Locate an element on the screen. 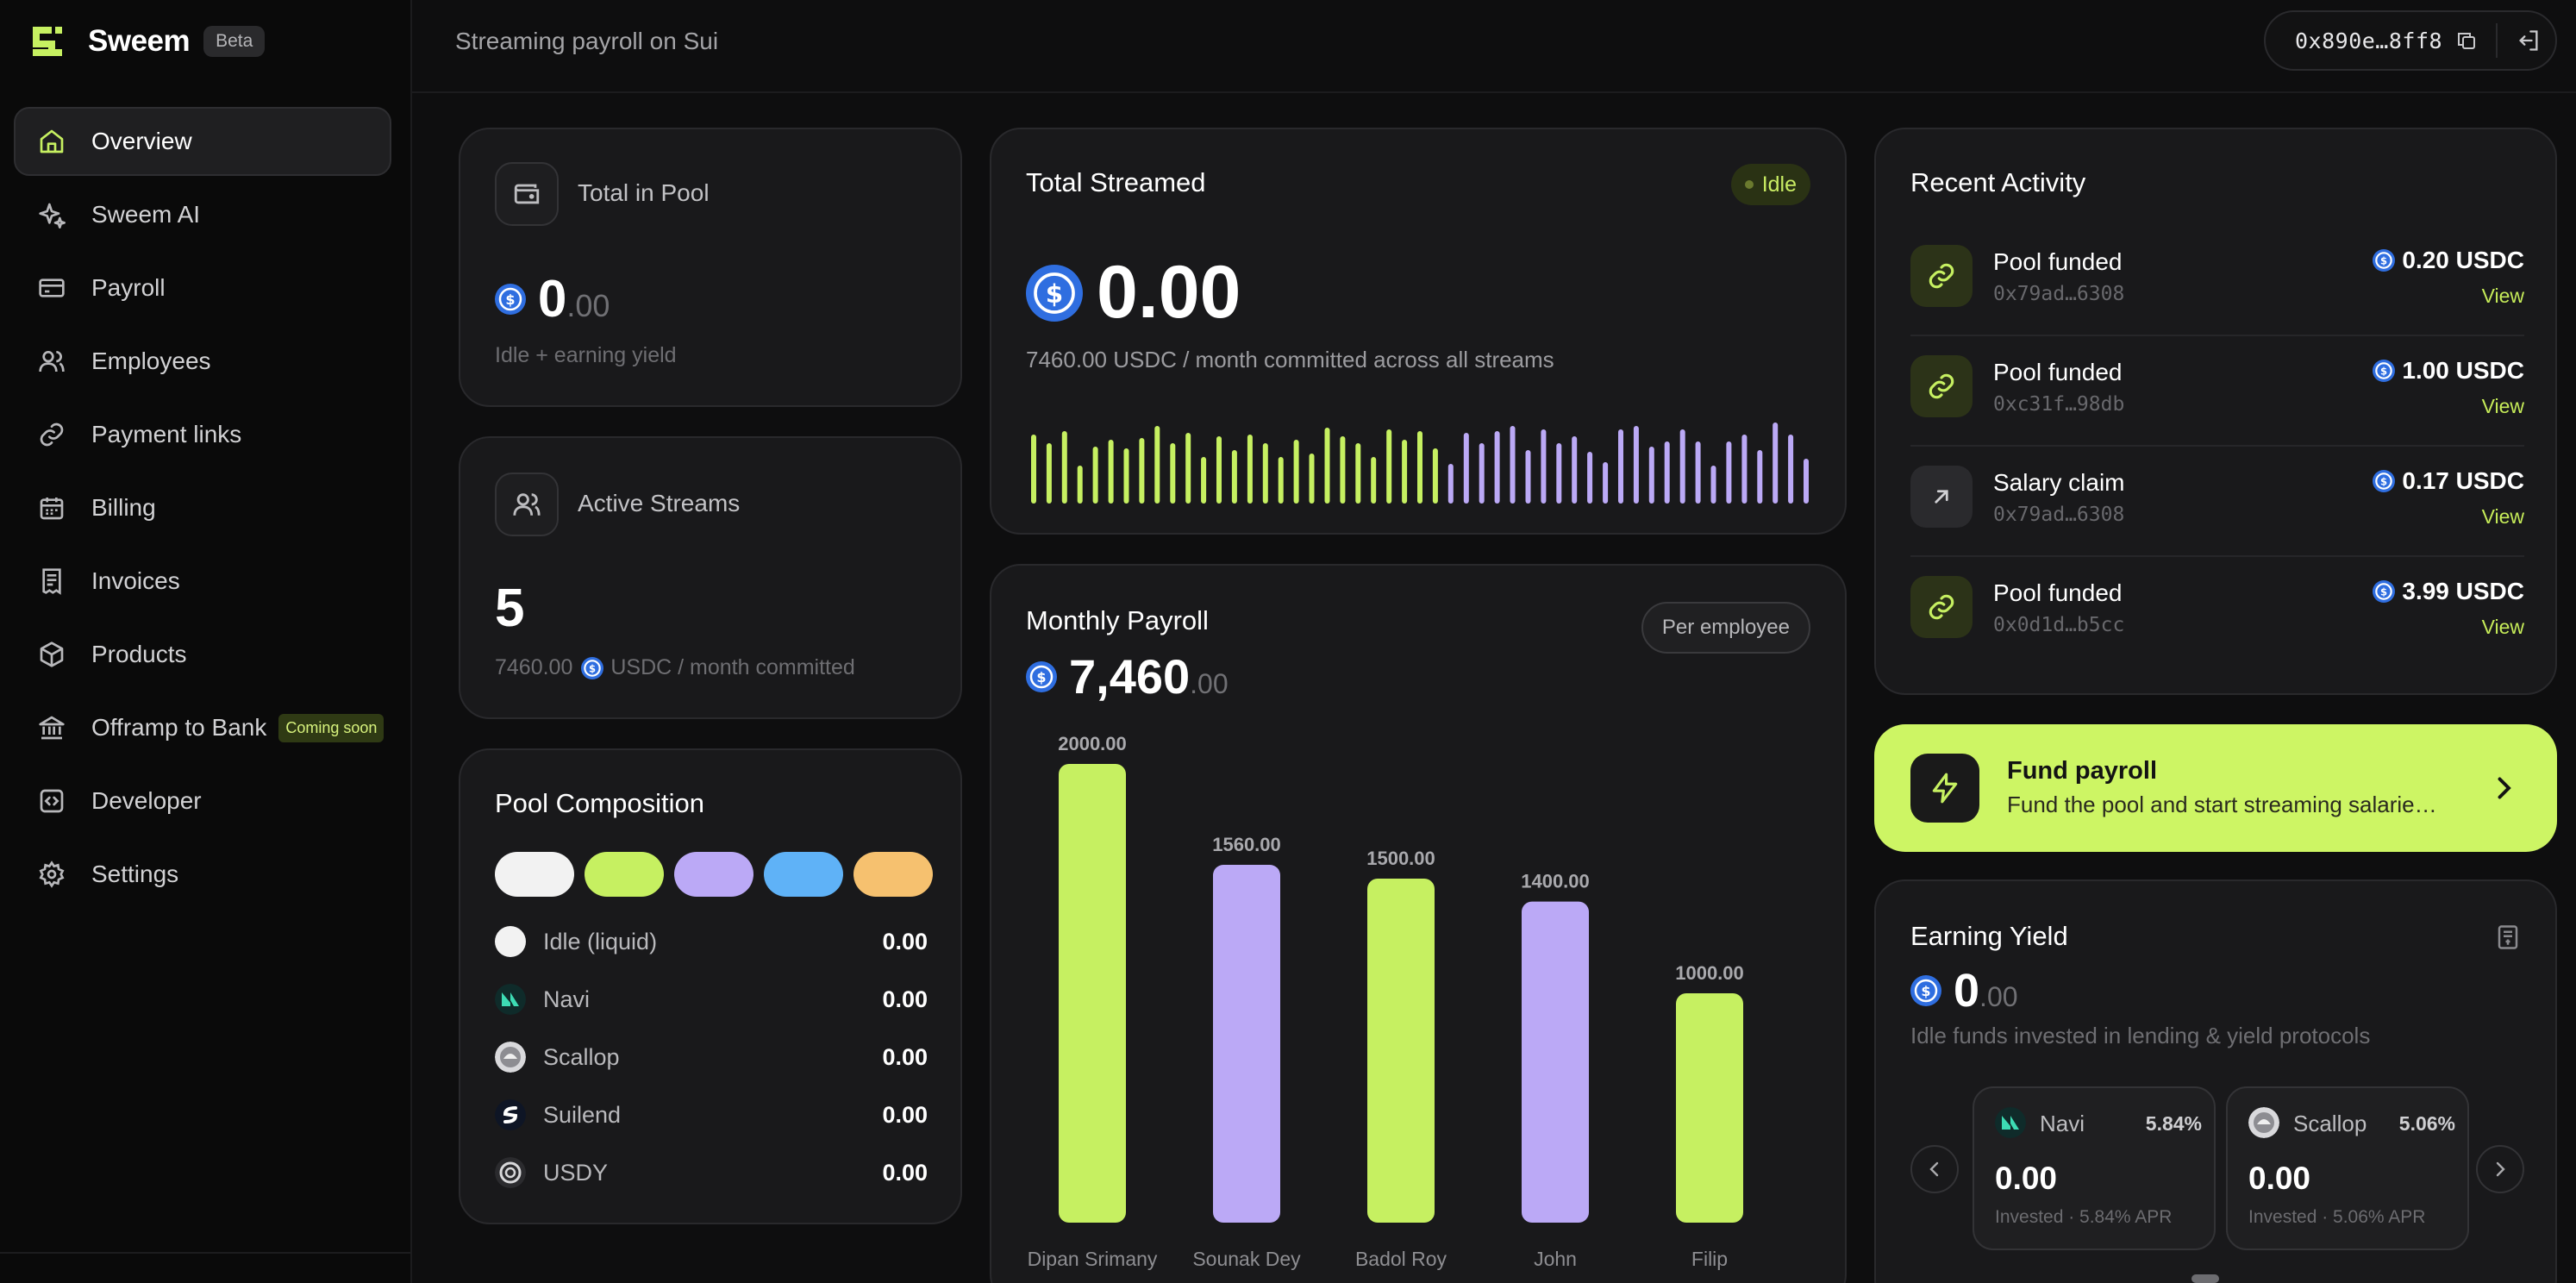 The image size is (2576, 1283). yield-next-button is located at coordinates (2500, 1169).